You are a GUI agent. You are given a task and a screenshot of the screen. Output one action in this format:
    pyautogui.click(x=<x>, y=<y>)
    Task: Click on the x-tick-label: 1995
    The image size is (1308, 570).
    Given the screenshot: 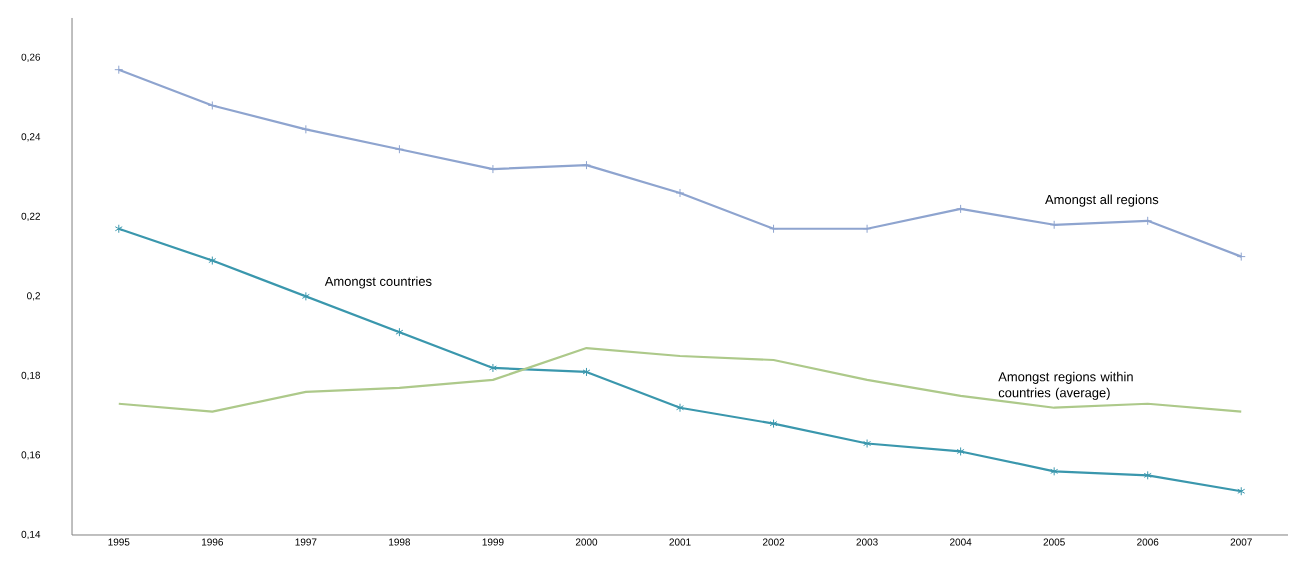 What is the action you would take?
    pyautogui.click(x=119, y=542)
    